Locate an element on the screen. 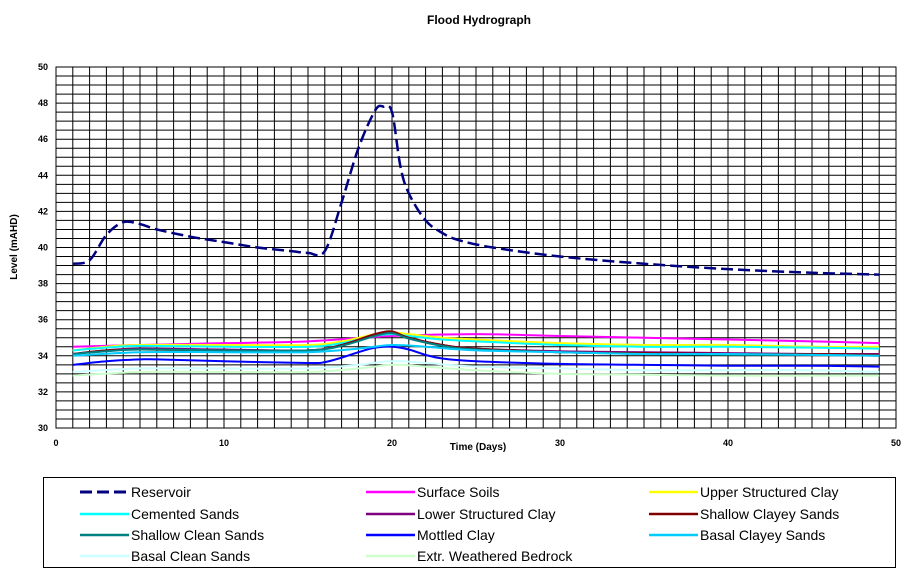 This screenshot has height=568, width=901. legend-item-lower-structured-clay: Lower Structured Clay is located at coordinates (461, 514).